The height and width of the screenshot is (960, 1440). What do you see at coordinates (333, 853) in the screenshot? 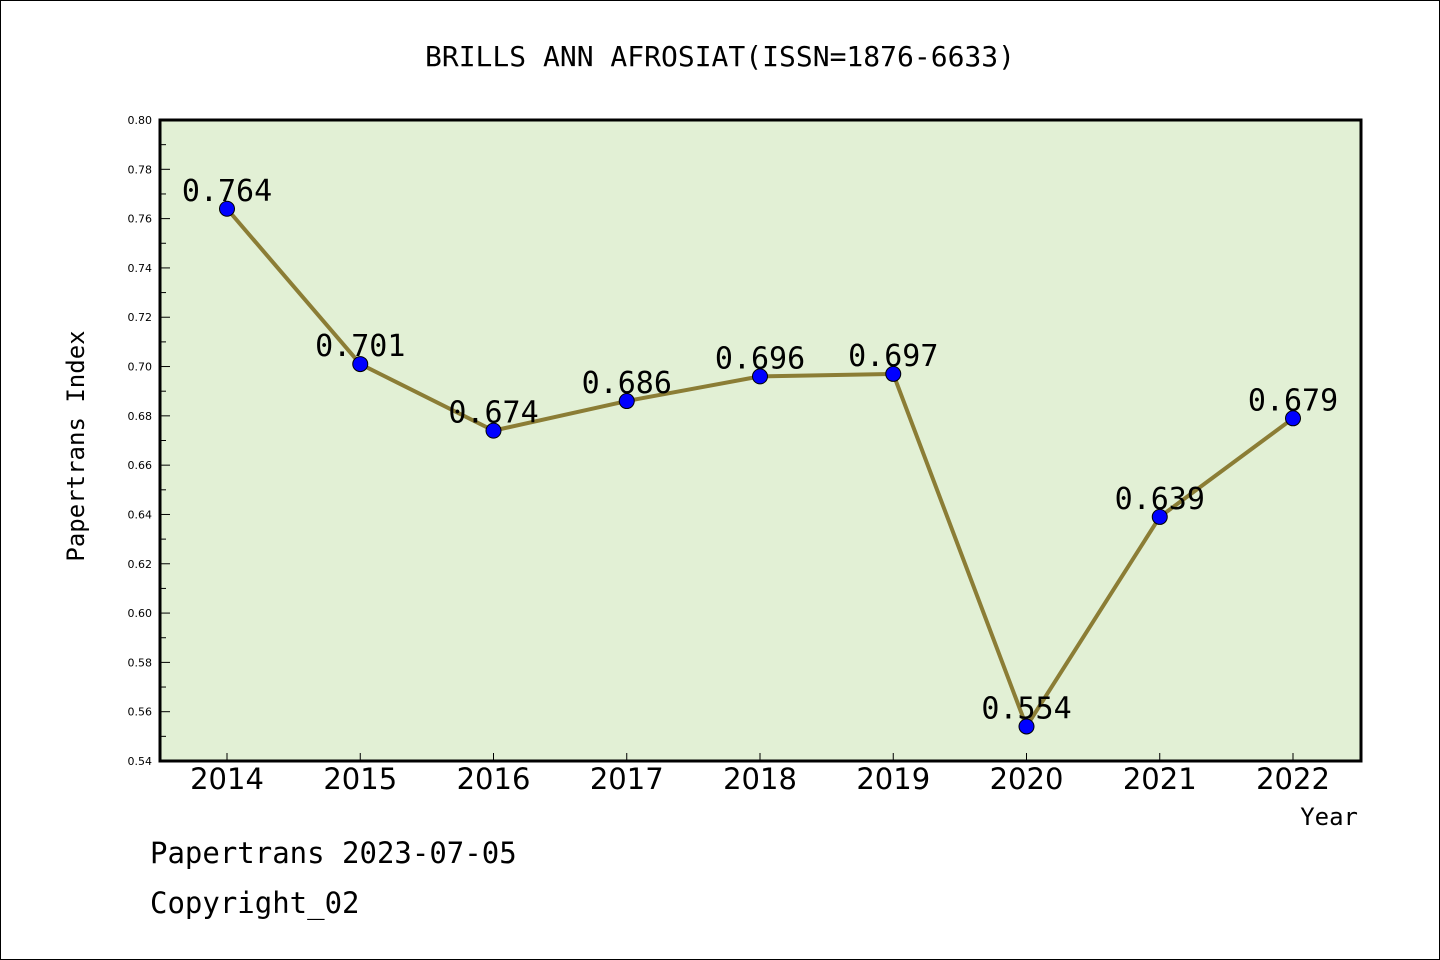
I see `footer-date: Papertrans 2023-07-05` at bounding box center [333, 853].